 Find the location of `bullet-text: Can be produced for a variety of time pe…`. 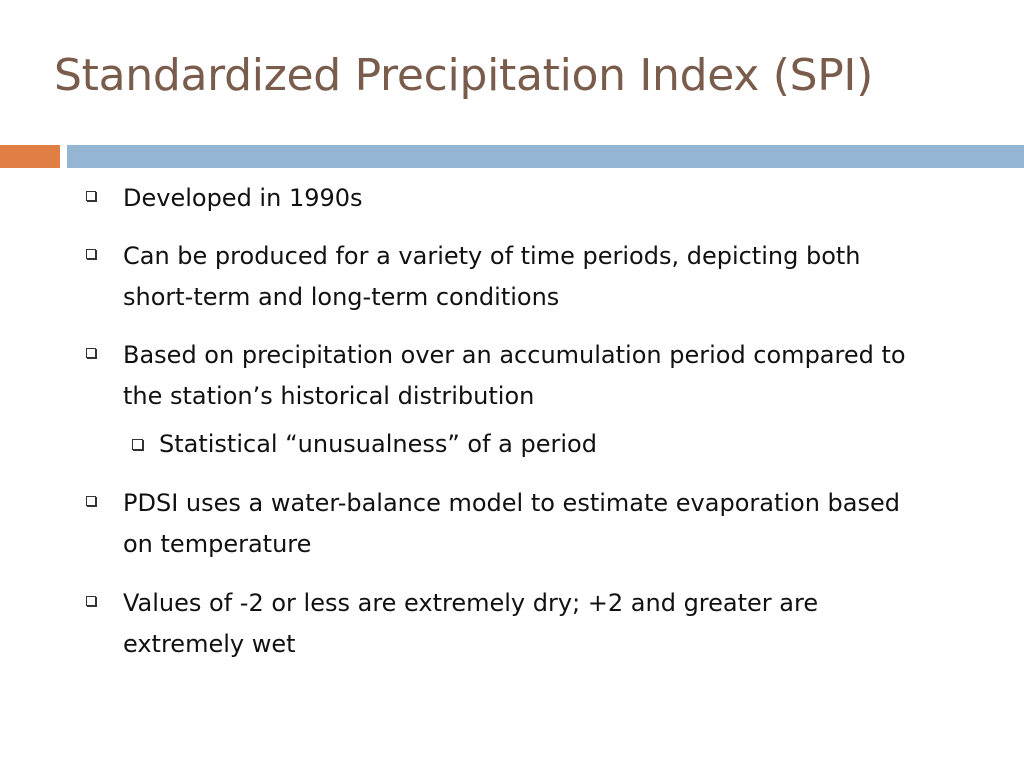

bullet-text: Can be produced for a variety of time pe… is located at coordinates (492, 276).